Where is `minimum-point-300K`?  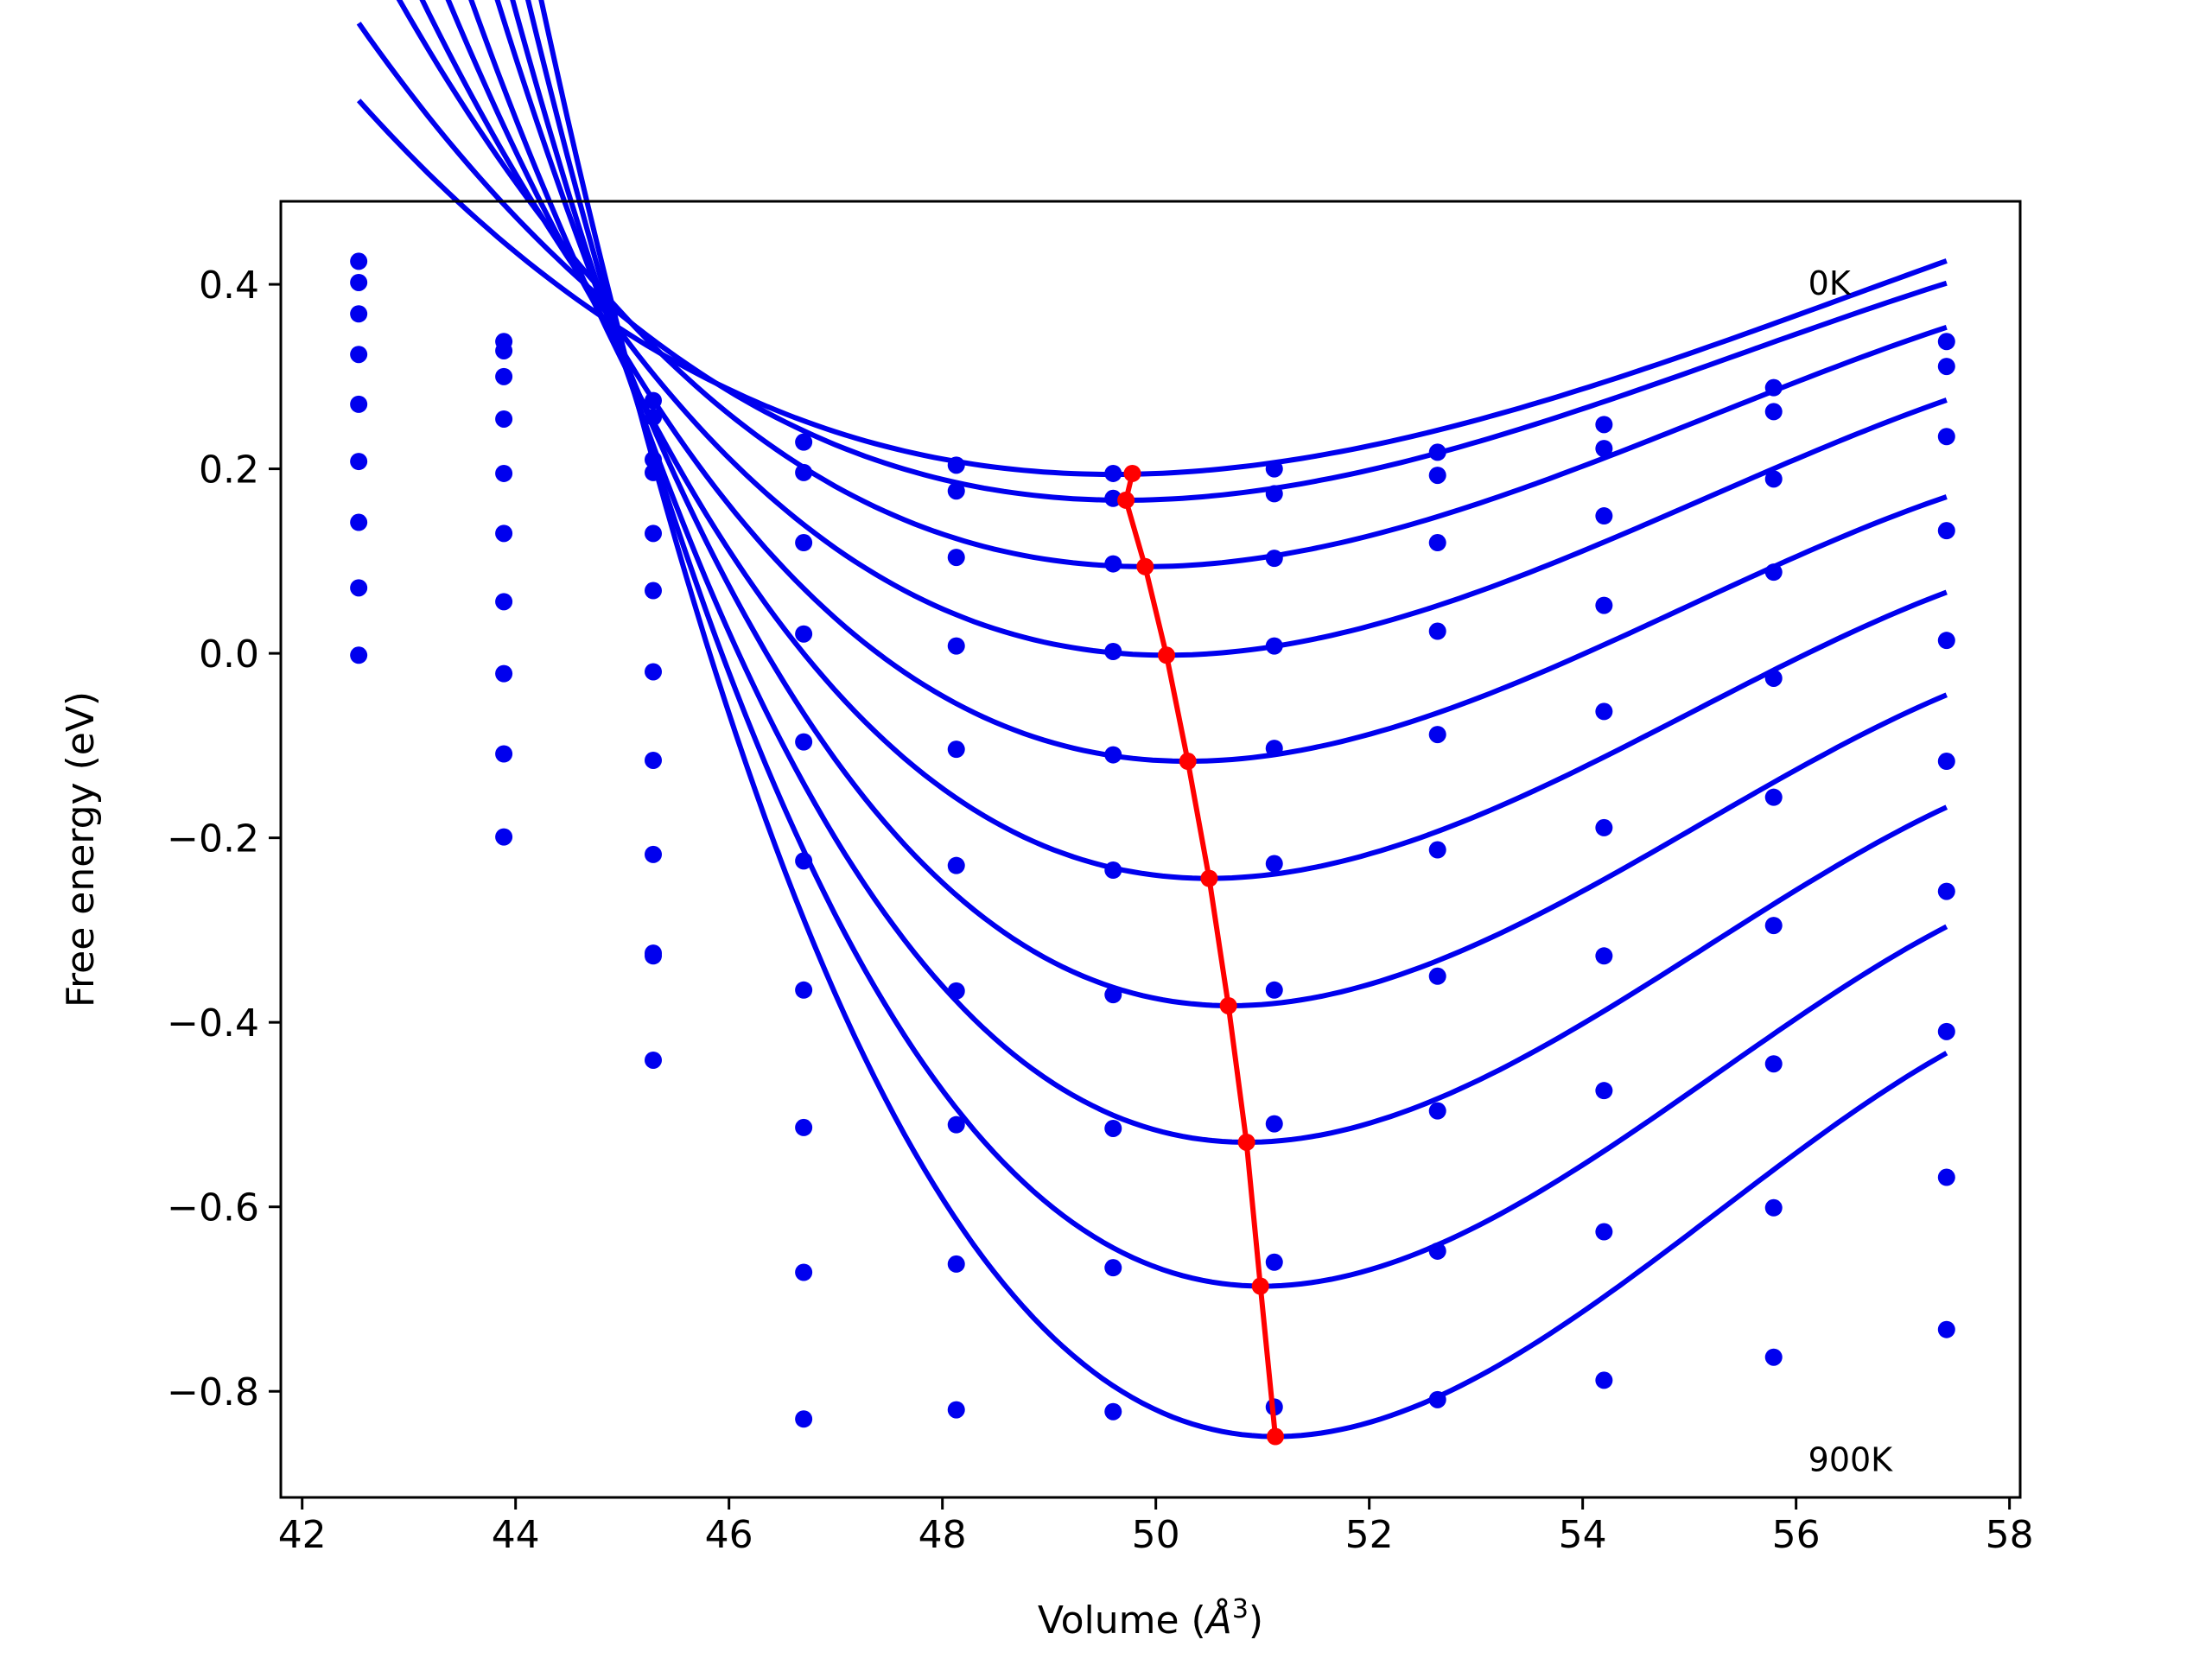 minimum-point-300K is located at coordinates (1167, 655).